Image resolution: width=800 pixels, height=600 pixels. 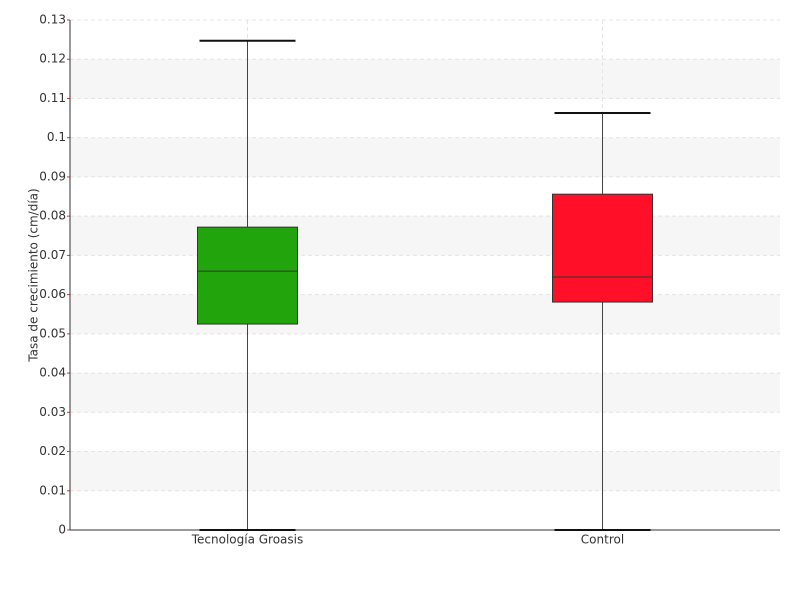 I want to click on y-tick-label: 0.08, so click(x=52, y=216).